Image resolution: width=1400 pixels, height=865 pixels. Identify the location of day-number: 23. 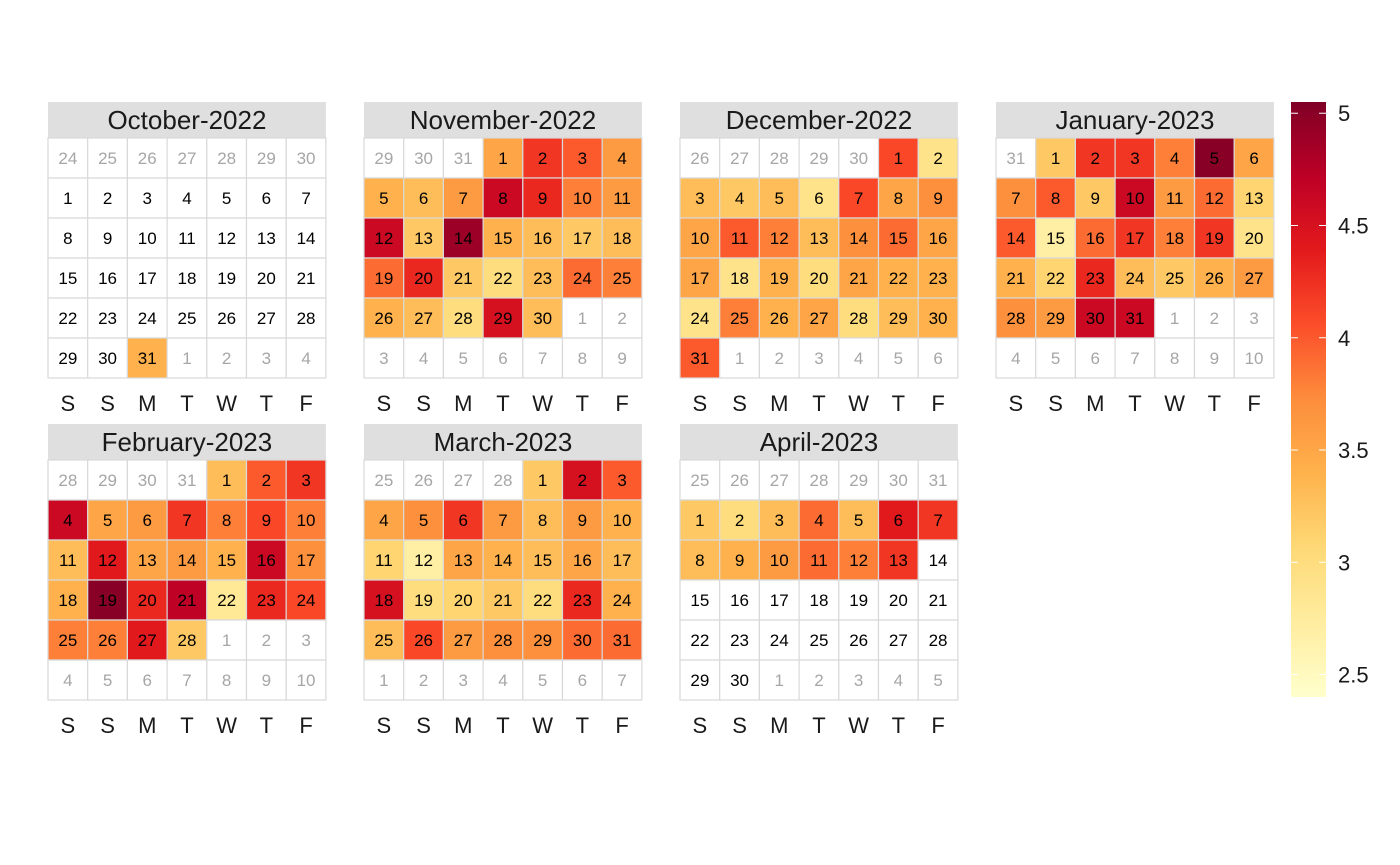
(266, 600).